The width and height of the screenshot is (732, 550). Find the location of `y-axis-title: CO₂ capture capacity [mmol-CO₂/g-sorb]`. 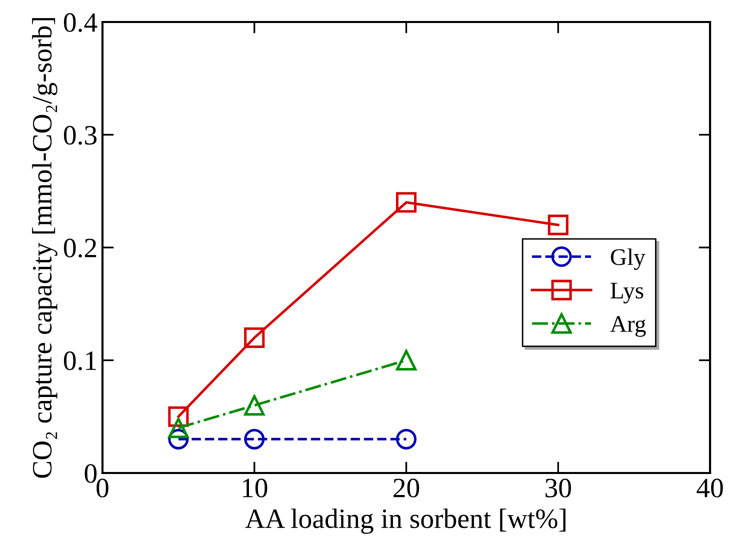

y-axis-title: CO₂ capture capacity [mmol-CO₂/g-sorb] is located at coordinates (45, 248).